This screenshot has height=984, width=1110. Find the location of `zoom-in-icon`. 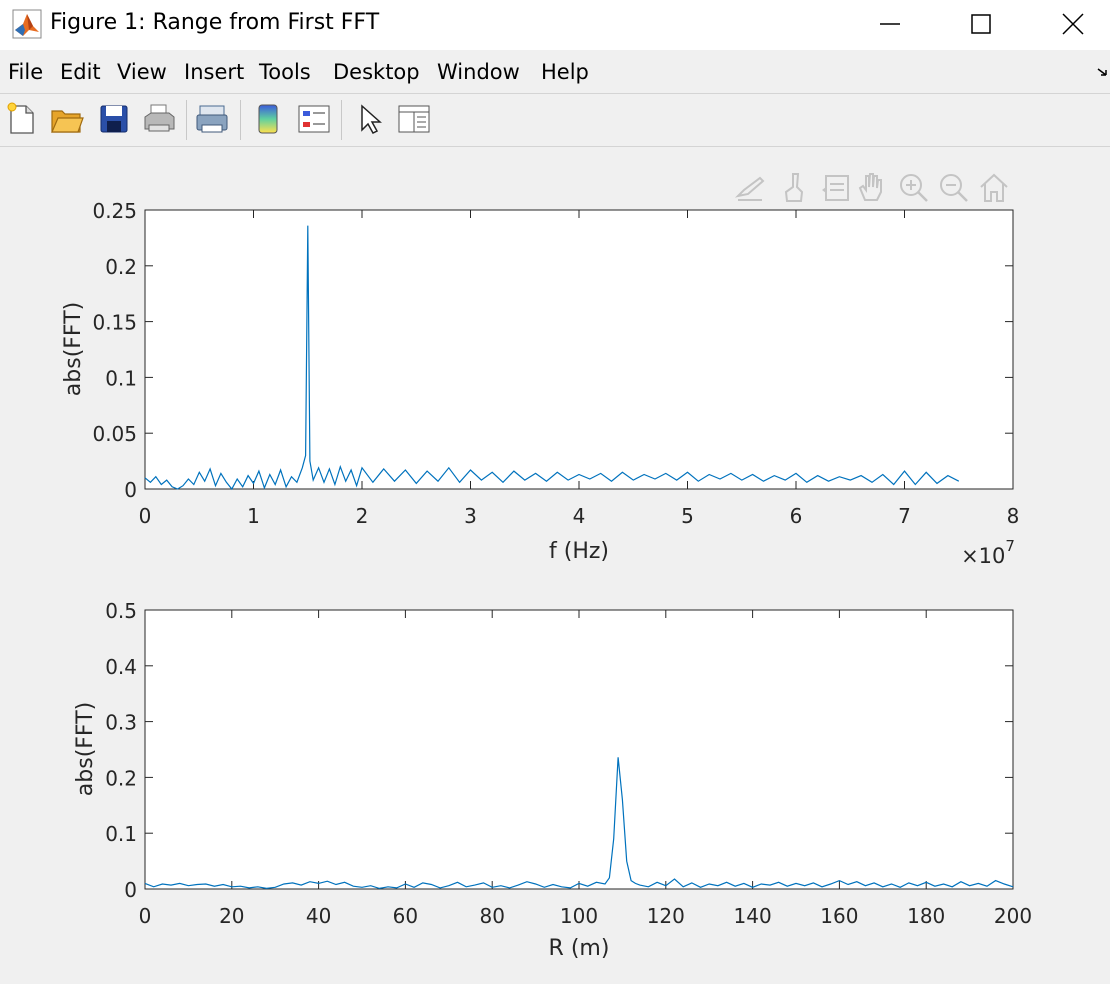

zoom-in-icon is located at coordinates (914, 188).